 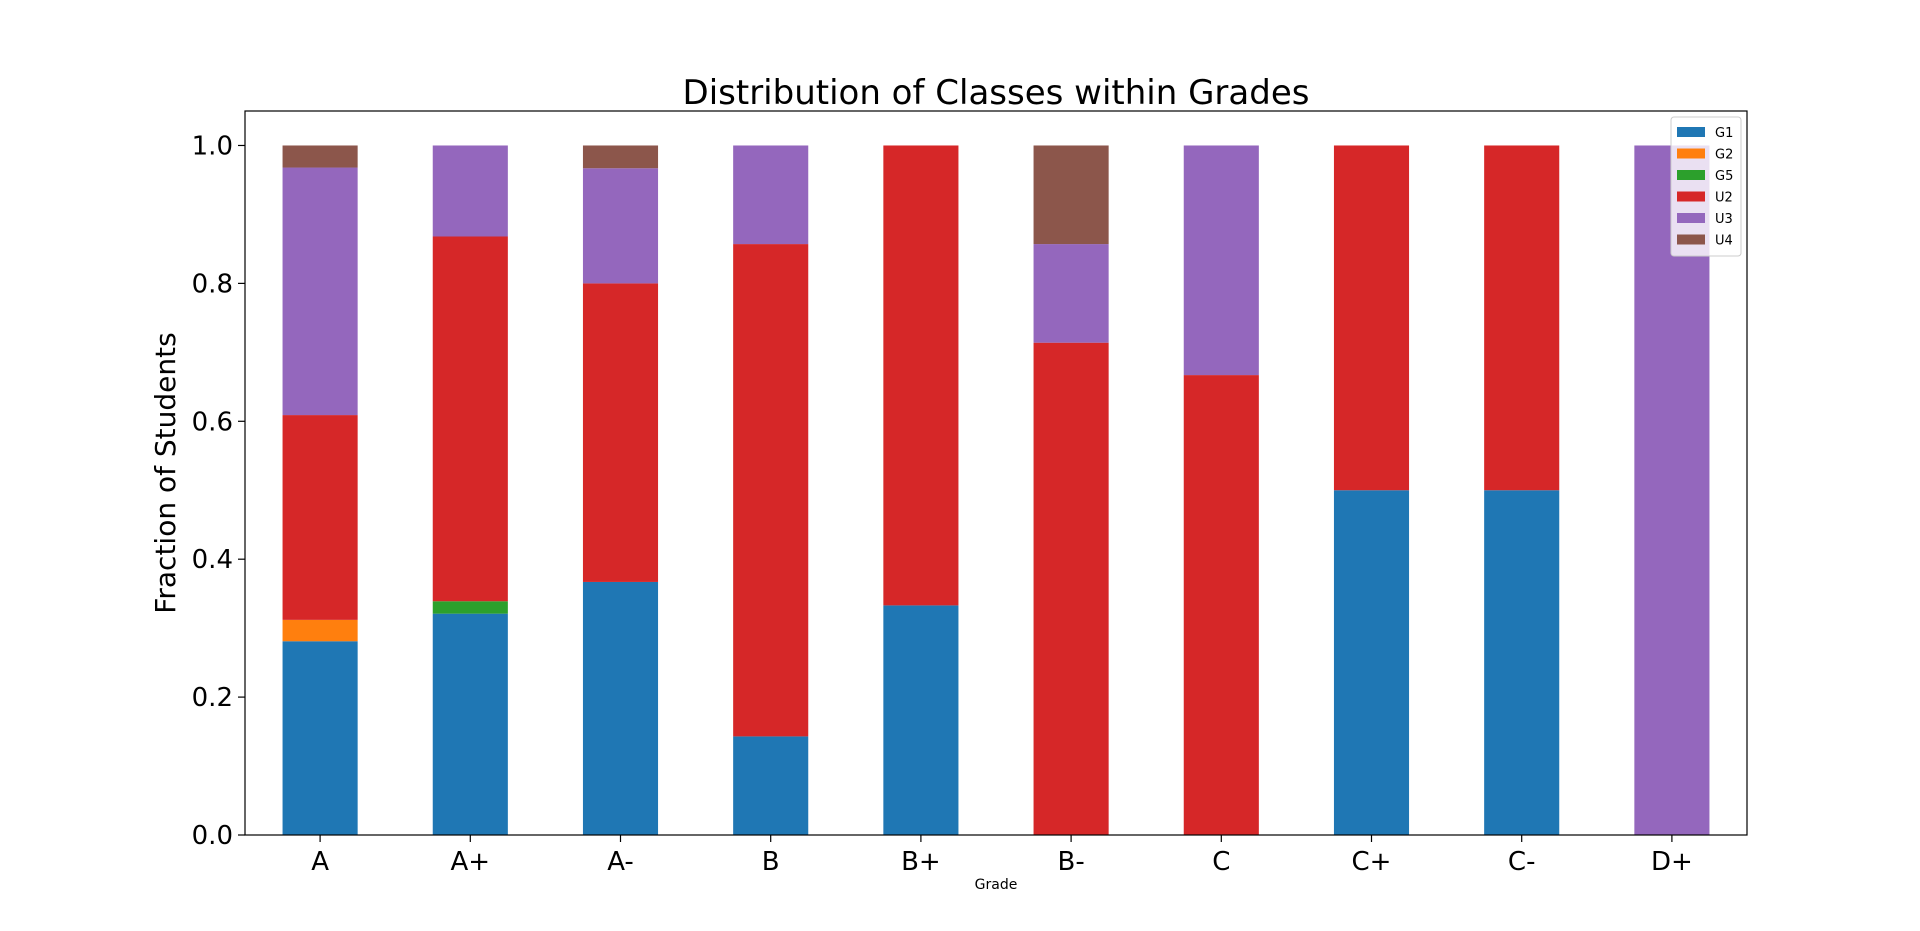 What do you see at coordinates (470, 724) in the screenshot?
I see `bar-g1-A+` at bounding box center [470, 724].